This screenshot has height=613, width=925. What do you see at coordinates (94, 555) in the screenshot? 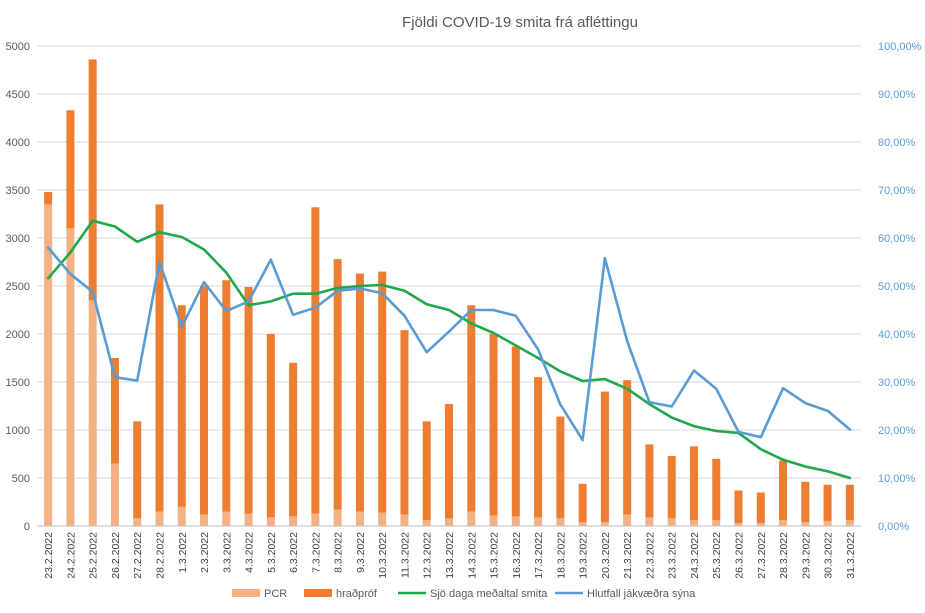
I see `x-tick-label: 25.2.2022` at bounding box center [94, 555].